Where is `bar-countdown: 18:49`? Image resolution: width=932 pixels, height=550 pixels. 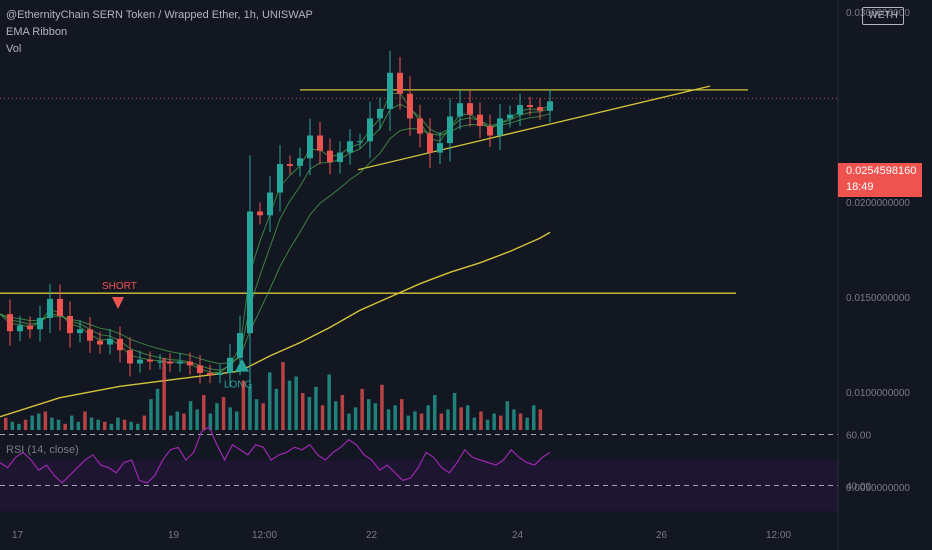 bar-countdown: 18:49 is located at coordinates (860, 187).